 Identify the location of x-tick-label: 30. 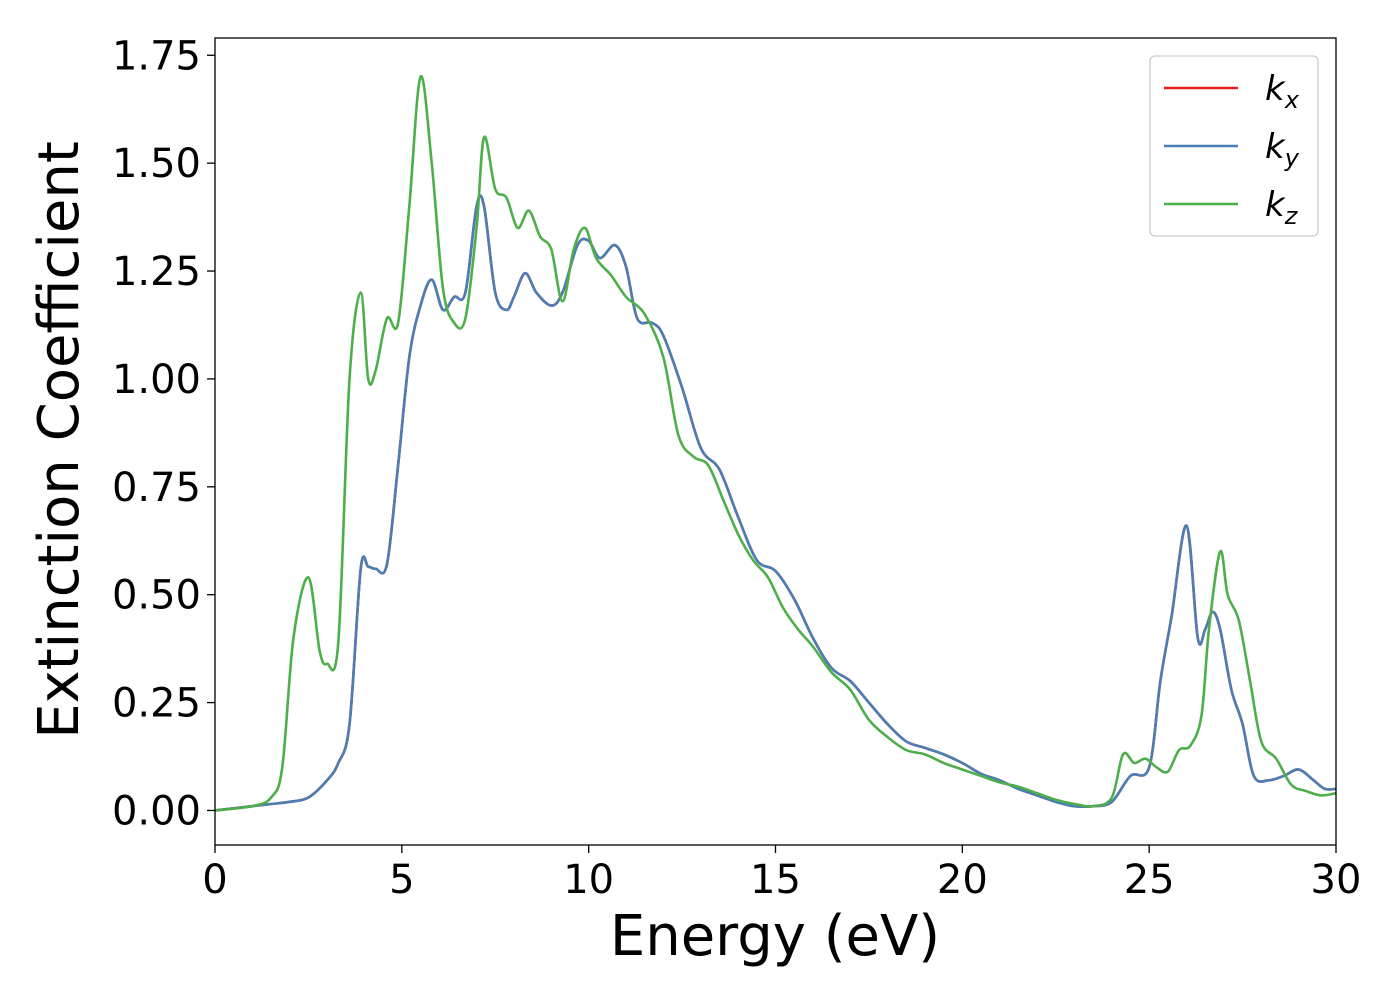
(1336, 880).